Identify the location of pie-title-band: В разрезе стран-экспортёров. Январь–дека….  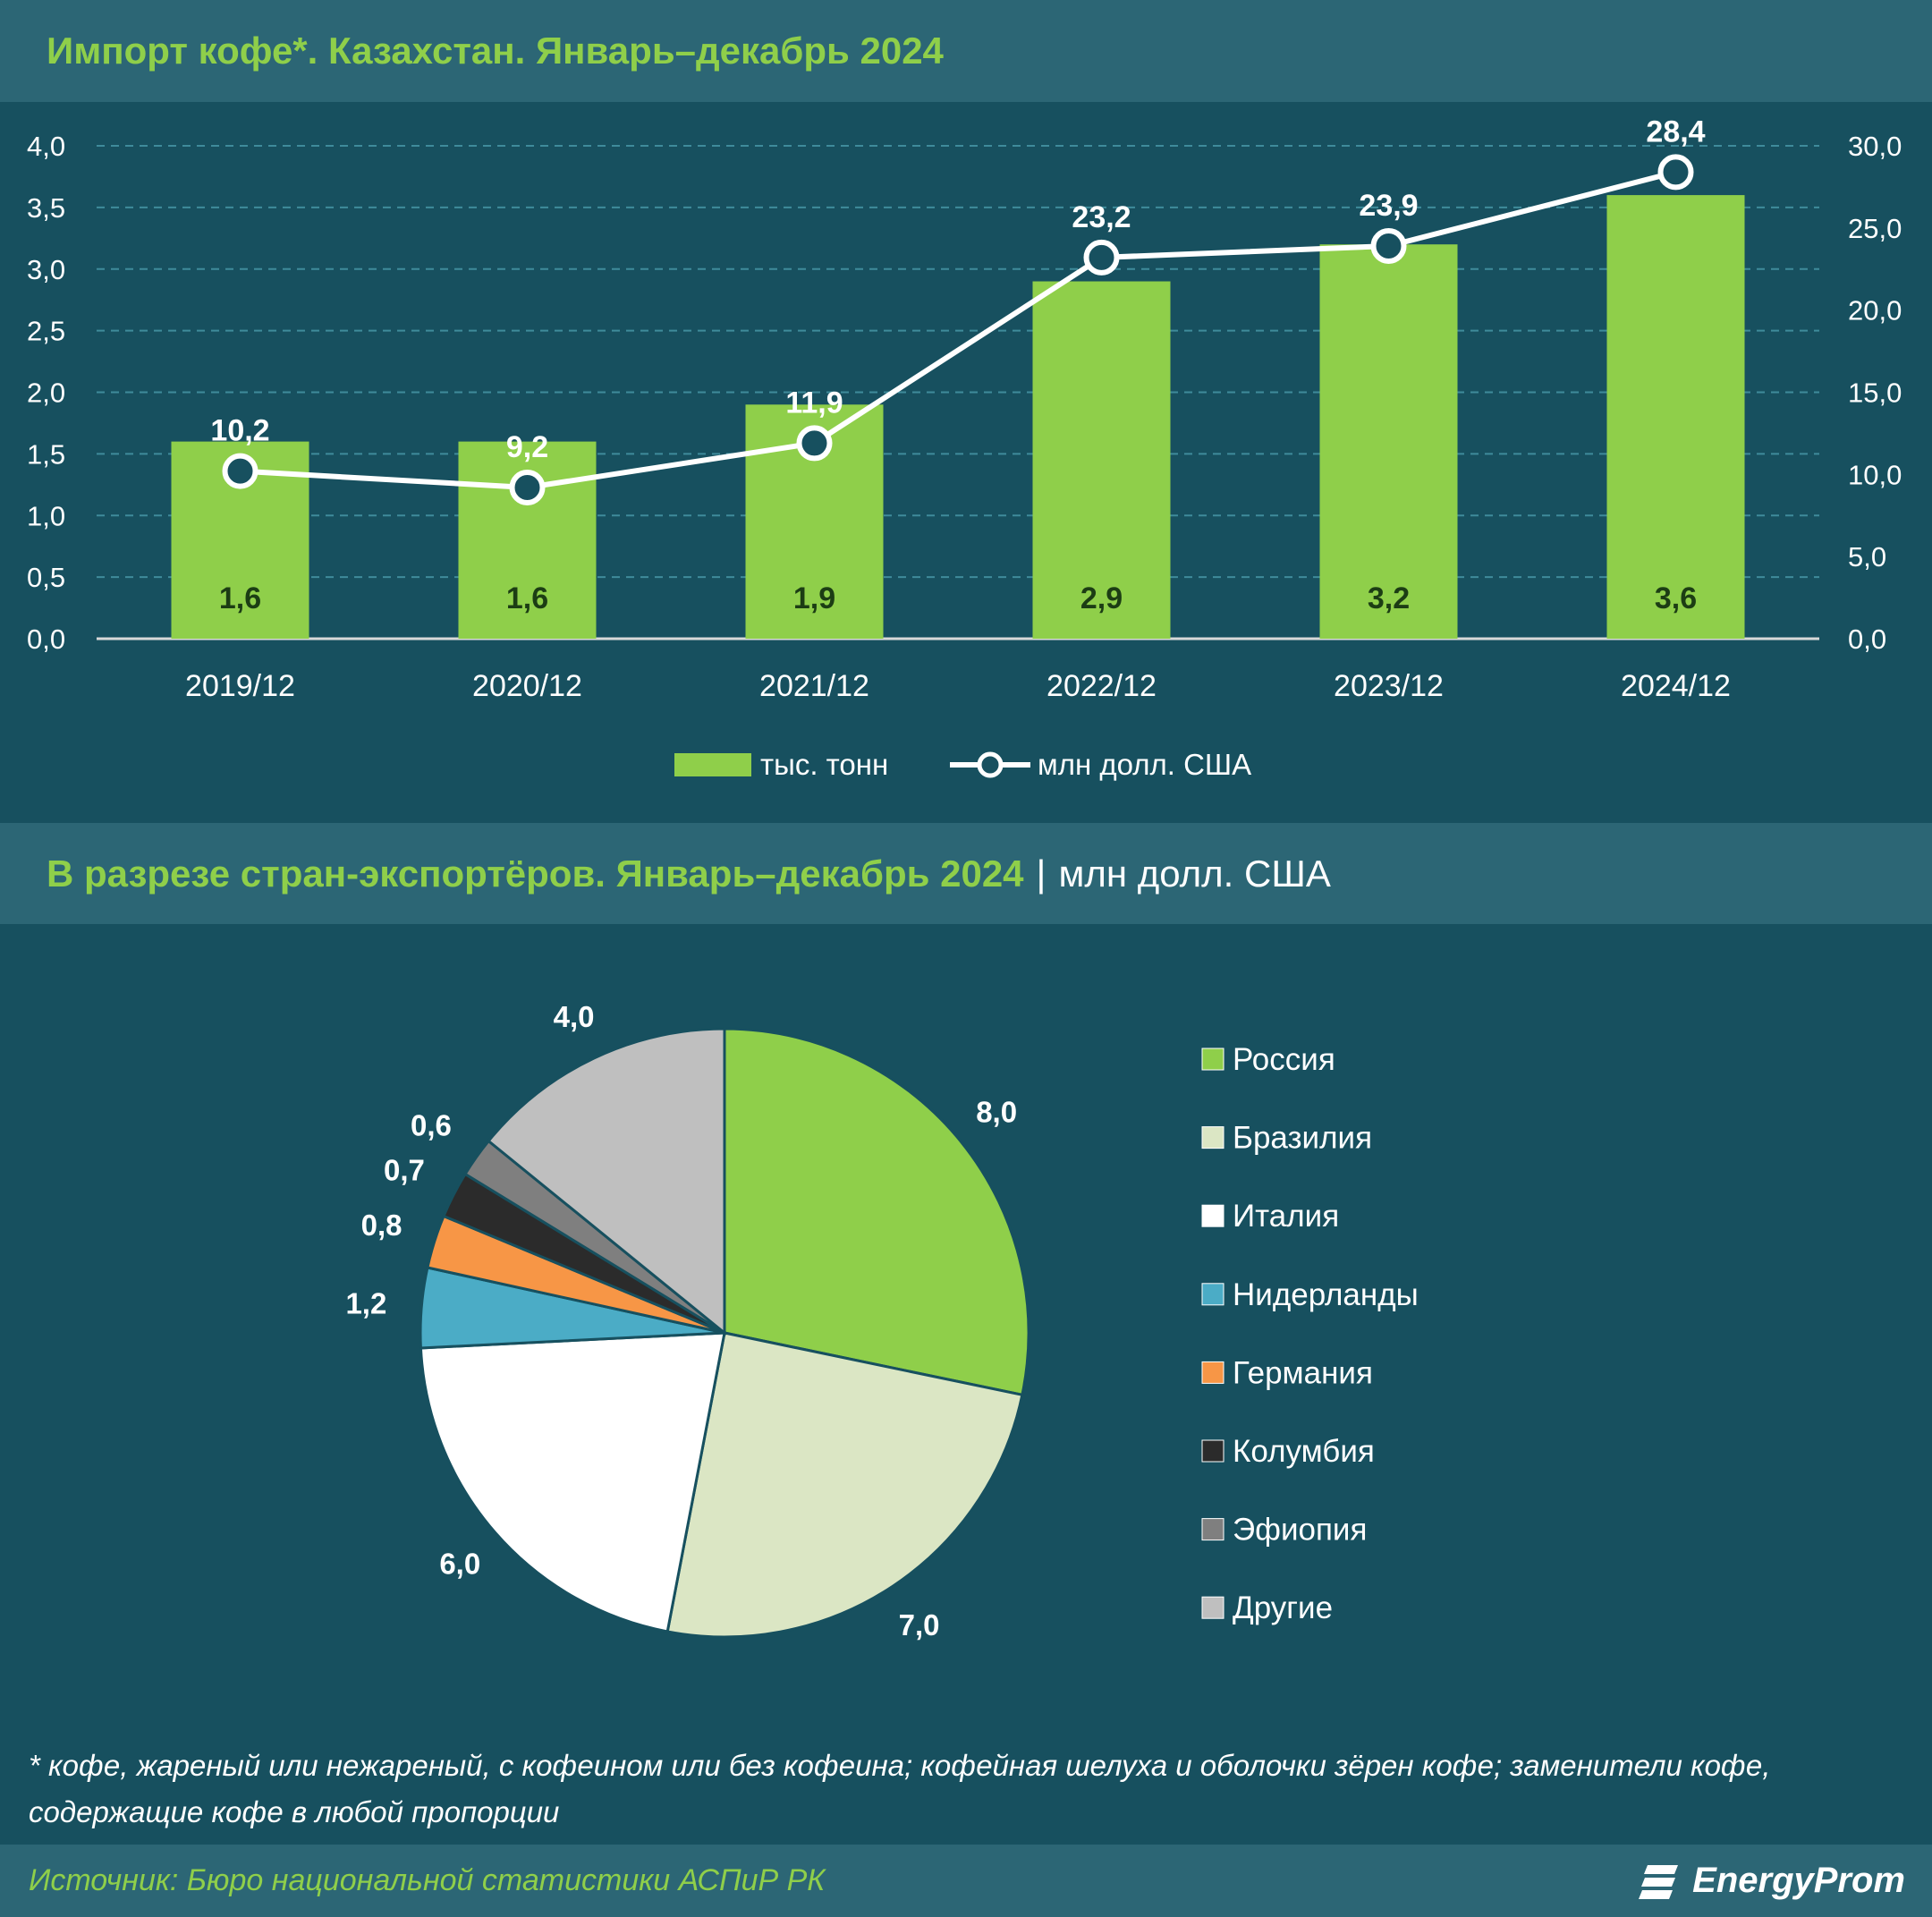
(966, 874).